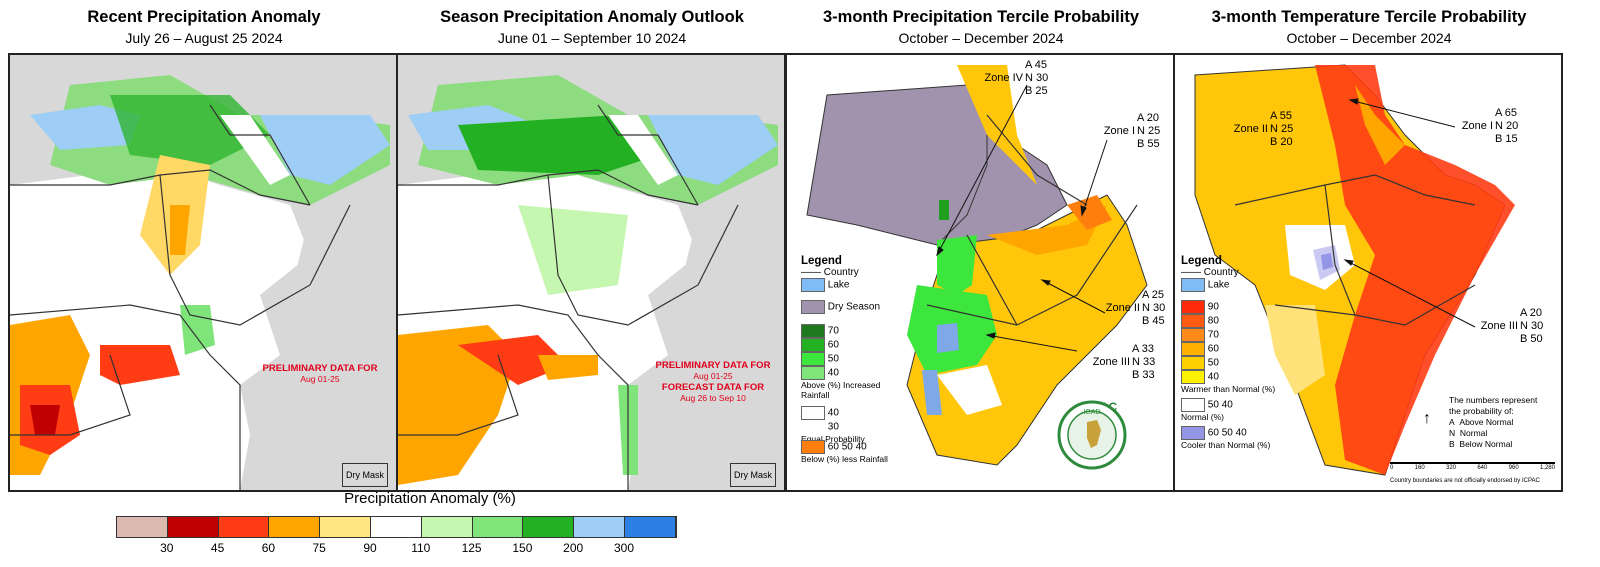 The image size is (1600, 567). What do you see at coordinates (844, 459) in the screenshot?
I see `below-label: Below (%) less Rainfall` at bounding box center [844, 459].